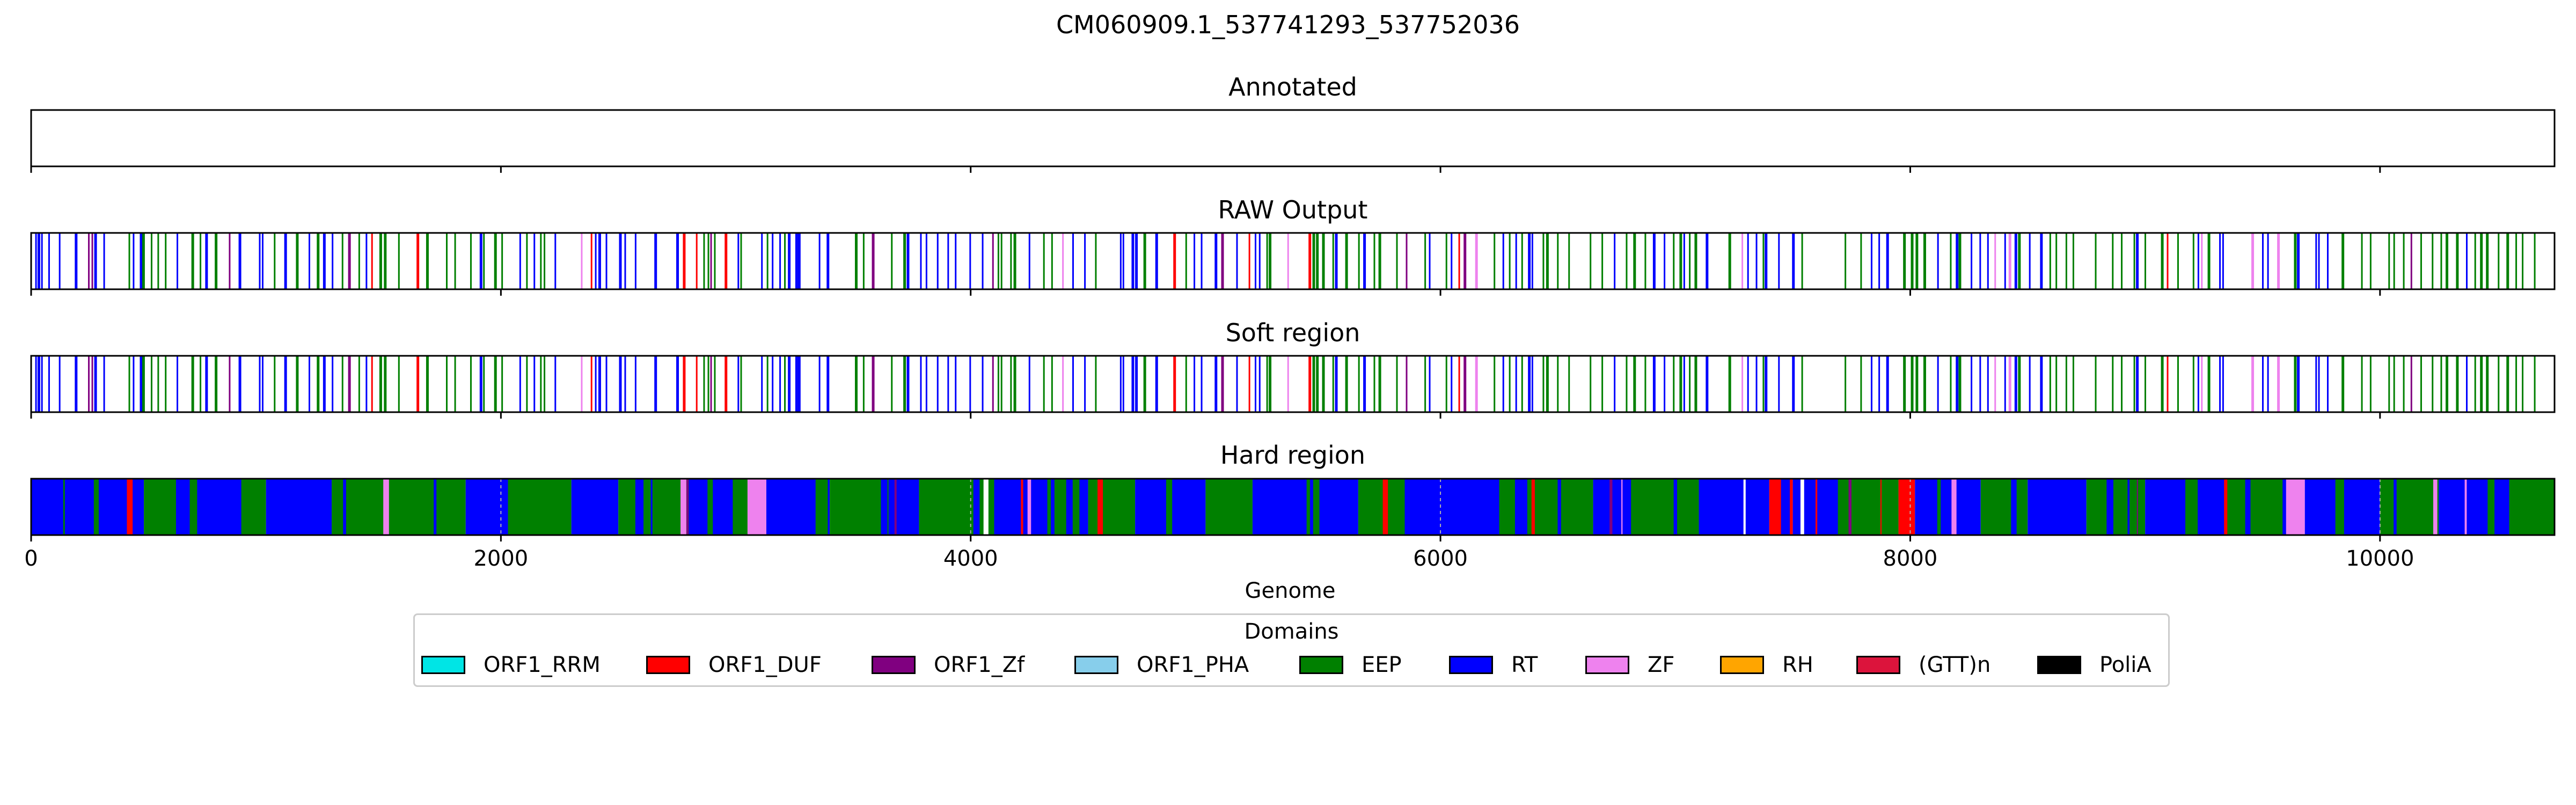 This screenshot has height=805, width=2576. What do you see at coordinates (765, 665) in the screenshot?
I see `legend-label: ORF1_DUF` at bounding box center [765, 665].